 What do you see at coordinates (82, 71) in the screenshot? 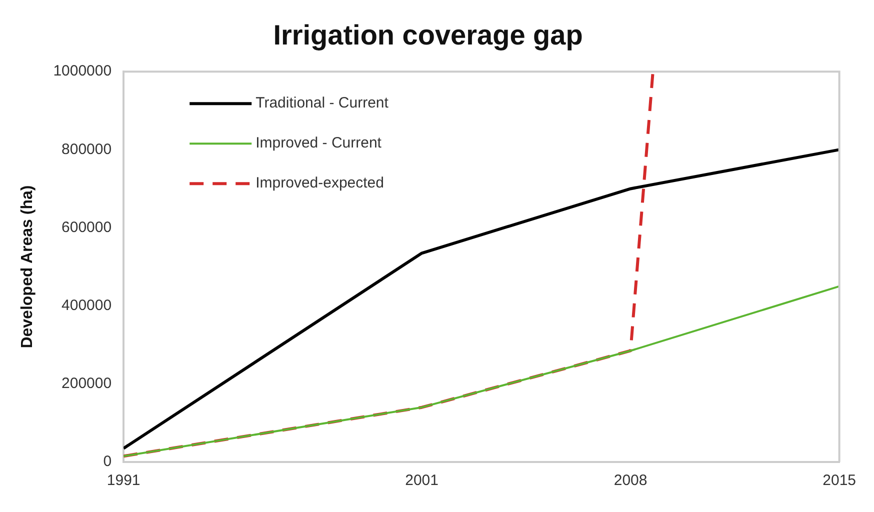
I see `y-tick-label: 1000000` at bounding box center [82, 71].